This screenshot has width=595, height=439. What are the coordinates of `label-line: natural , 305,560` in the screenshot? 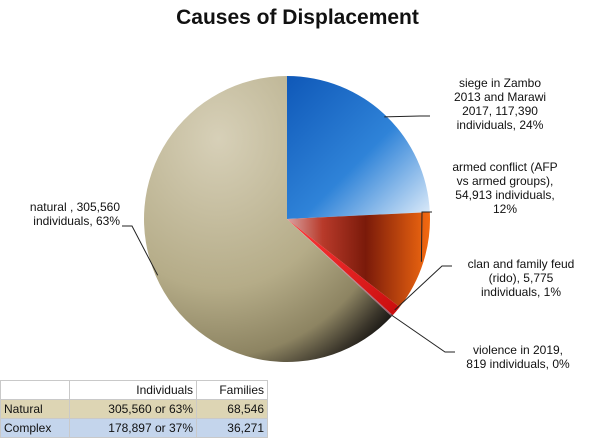 It's located at (62, 207).